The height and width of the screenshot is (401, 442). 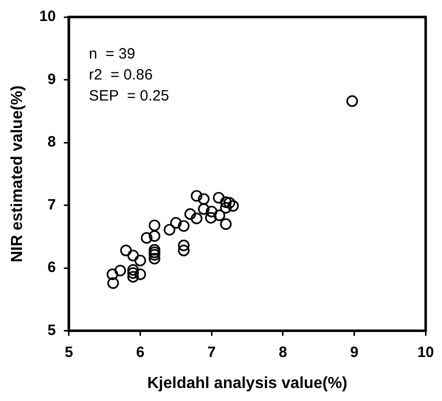 I want to click on annotation: n = 39, so click(x=112, y=54).